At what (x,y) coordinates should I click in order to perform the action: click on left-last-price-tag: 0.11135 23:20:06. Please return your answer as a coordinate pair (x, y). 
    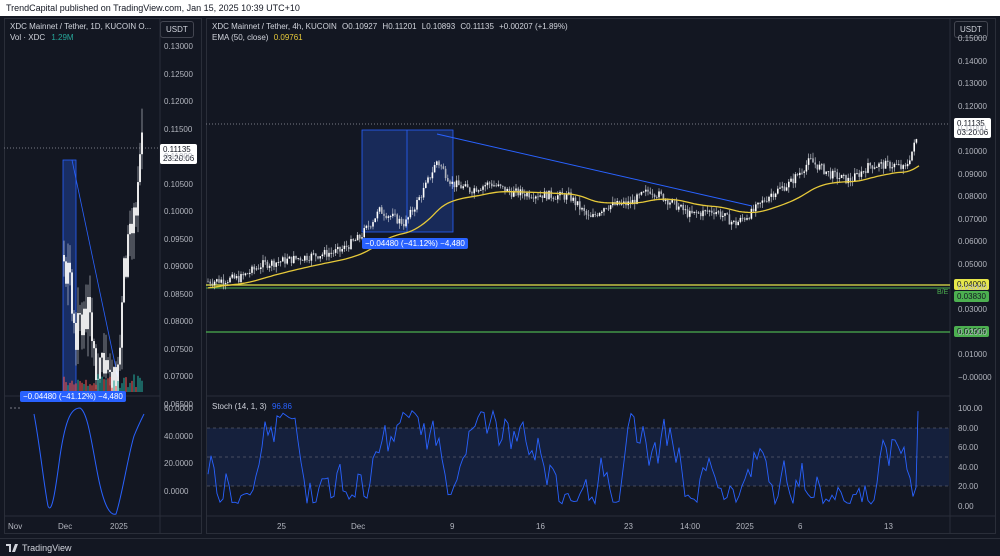
    Looking at the image, I should click on (179, 154).